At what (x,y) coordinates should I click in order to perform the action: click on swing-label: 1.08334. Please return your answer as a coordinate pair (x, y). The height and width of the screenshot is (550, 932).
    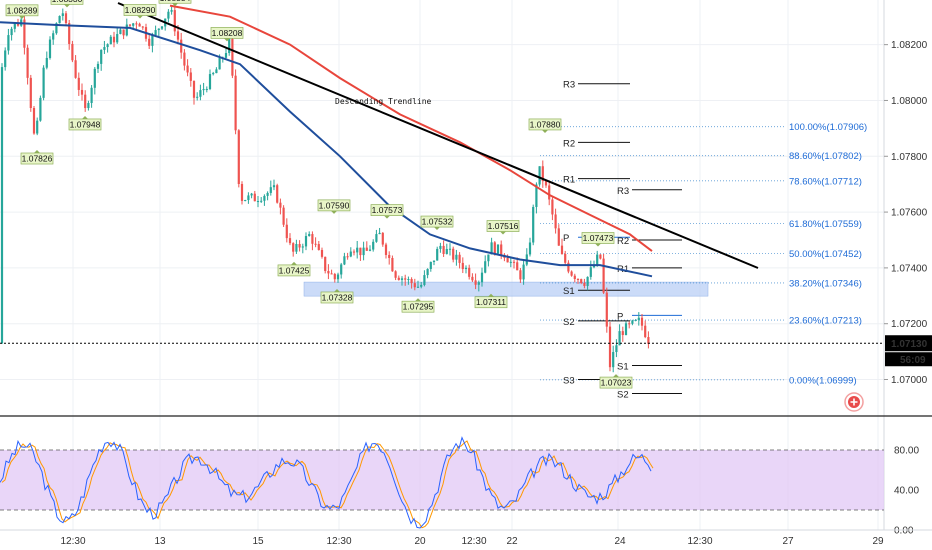
    Looking at the image, I should click on (175, 3).